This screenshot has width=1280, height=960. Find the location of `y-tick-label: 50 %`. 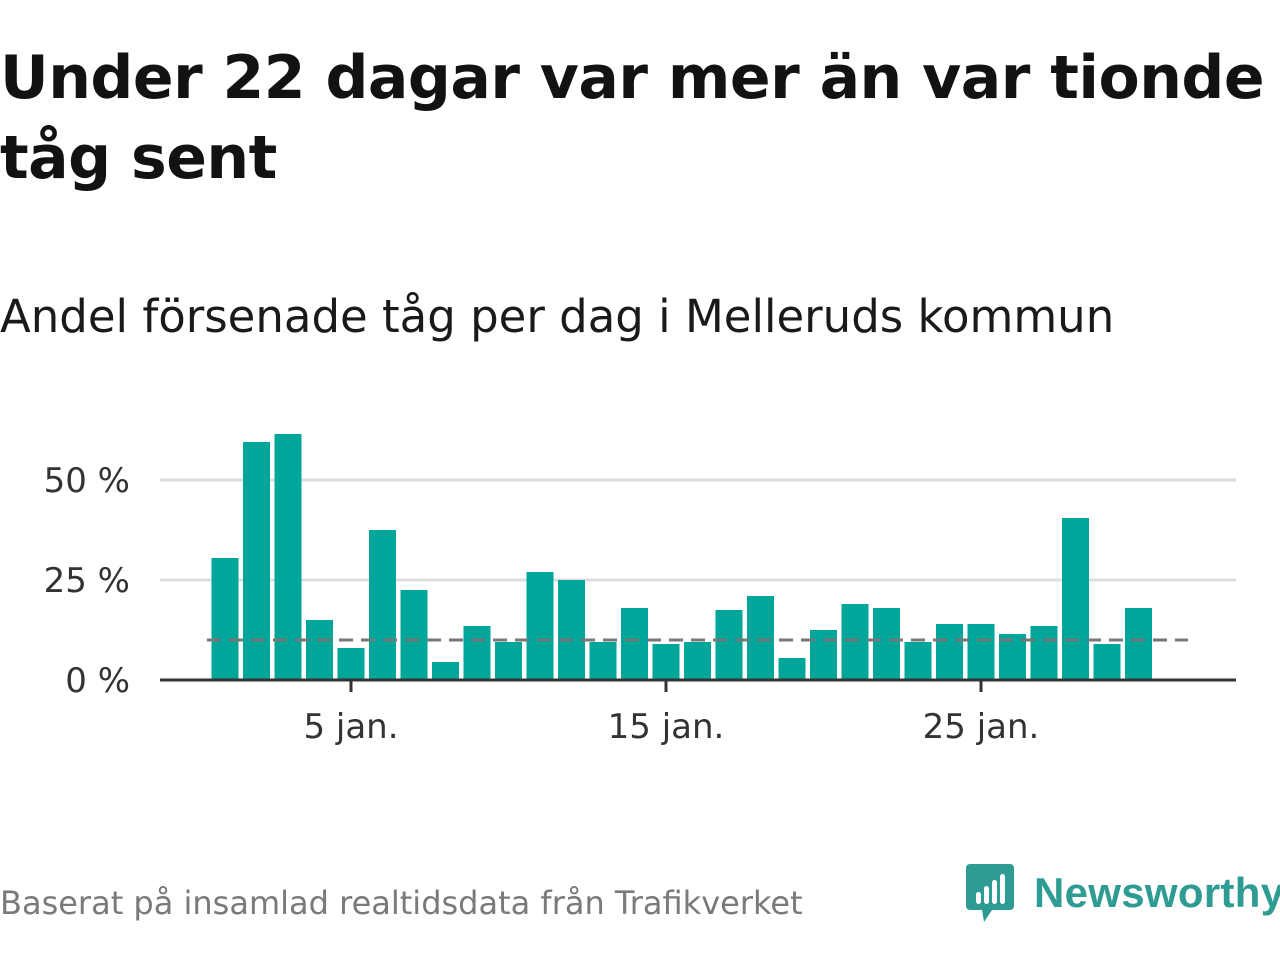

y-tick-label: 50 % is located at coordinates (87, 481).